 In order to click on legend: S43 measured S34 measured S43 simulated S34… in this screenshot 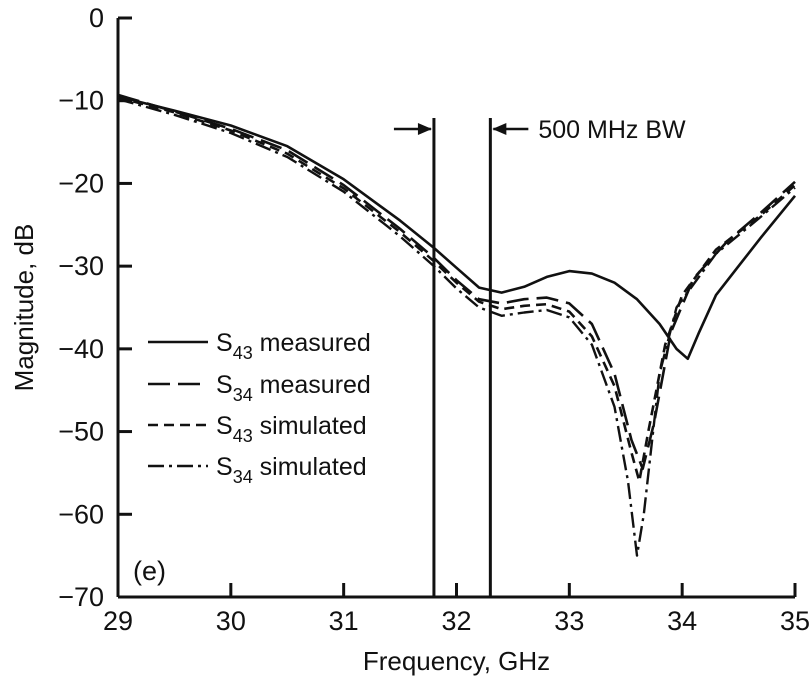, I will do `click(259, 408)`.